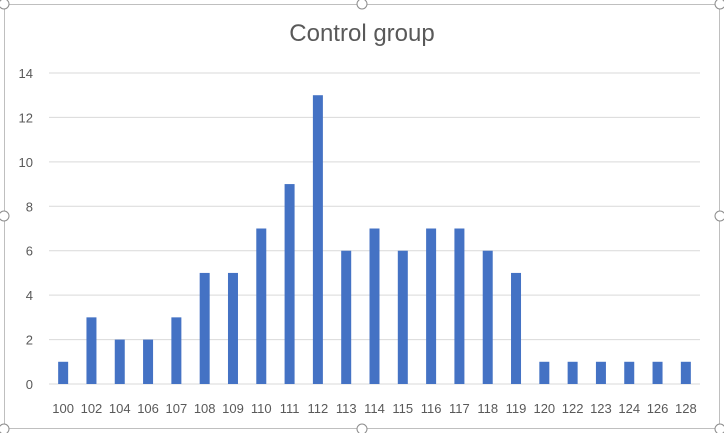 The height and width of the screenshot is (433, 724). I want to click on y-tick-label: 2, so click(29, 340).